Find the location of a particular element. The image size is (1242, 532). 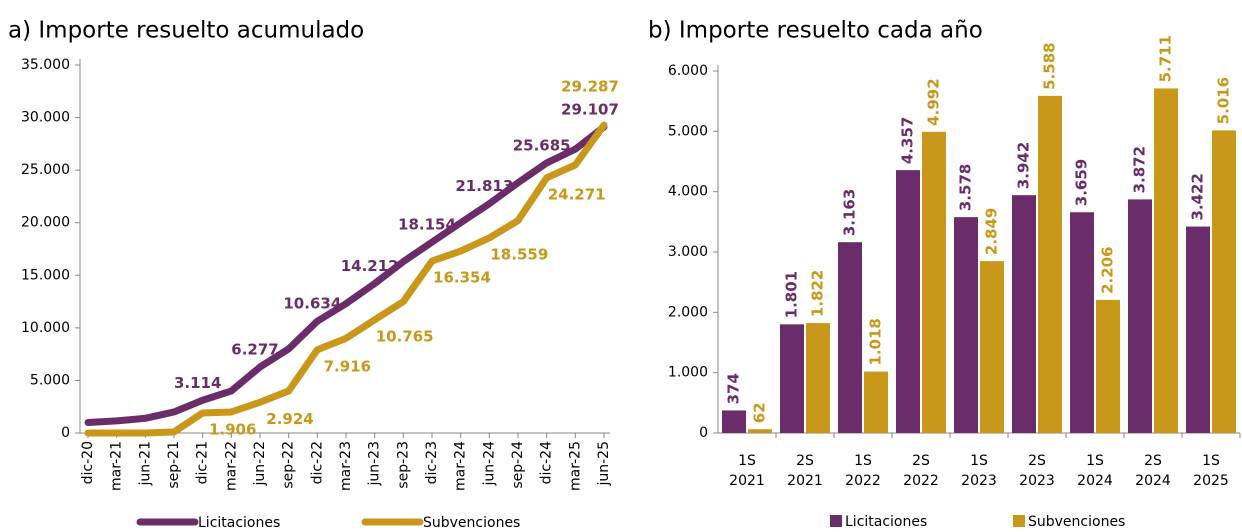

y-tick-label: 4.000 is located at coordinates (688, 192).